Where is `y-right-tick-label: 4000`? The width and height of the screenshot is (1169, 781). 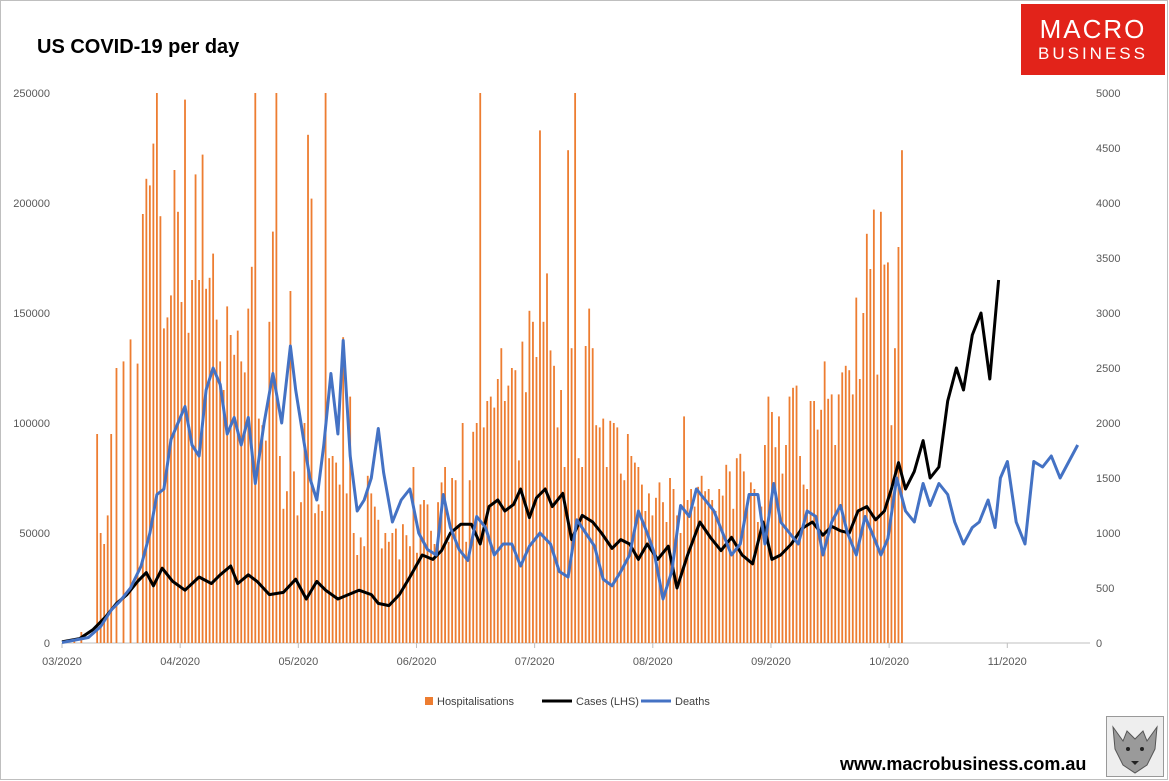 y-right-tick-label: 4000 is located at coordinates (1108, 204).